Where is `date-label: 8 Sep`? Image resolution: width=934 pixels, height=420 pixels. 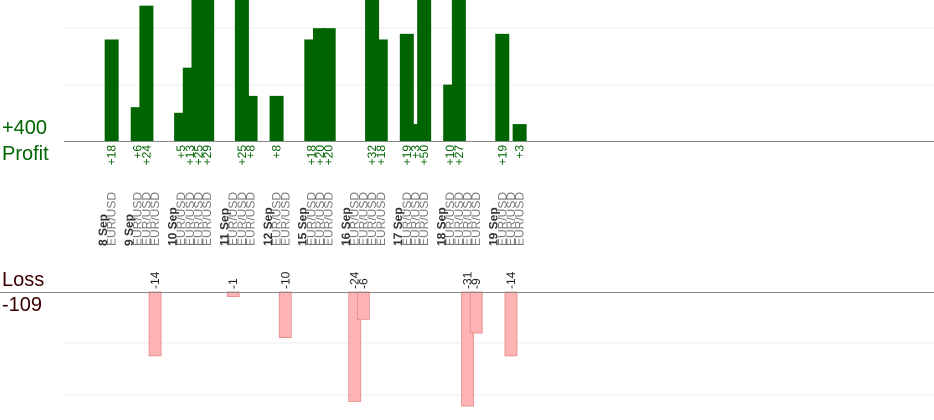 date-label: 8 Sep is located at coordinates (103, 230).